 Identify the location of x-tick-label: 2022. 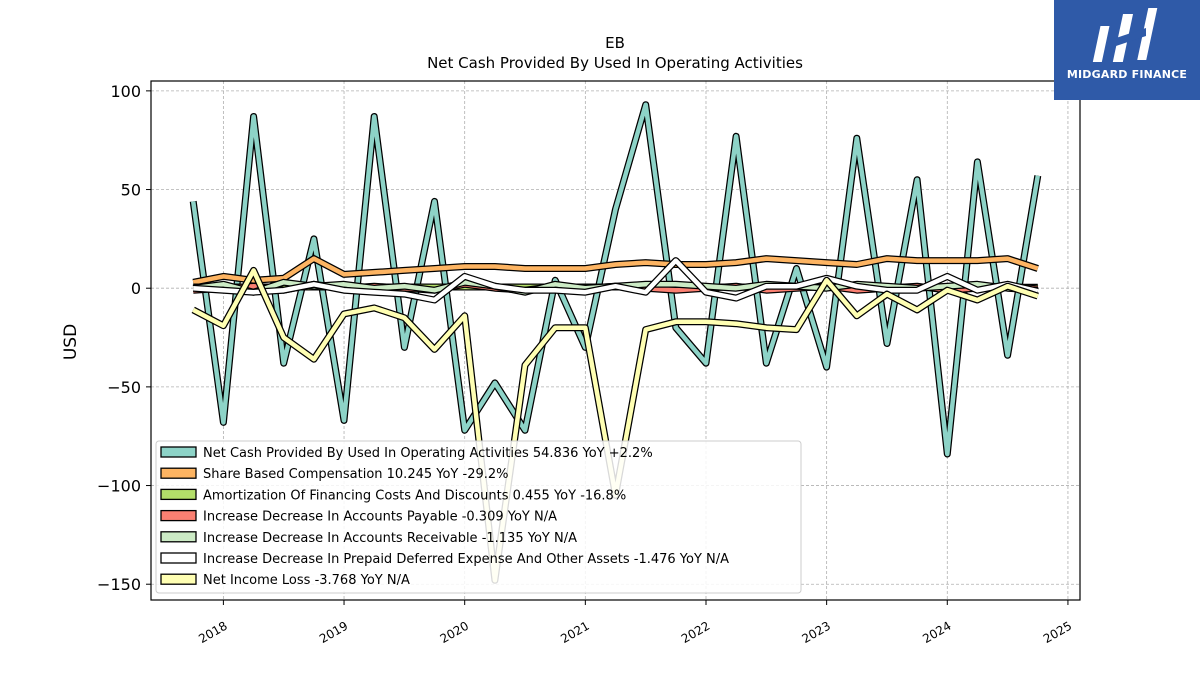
(695, 632).